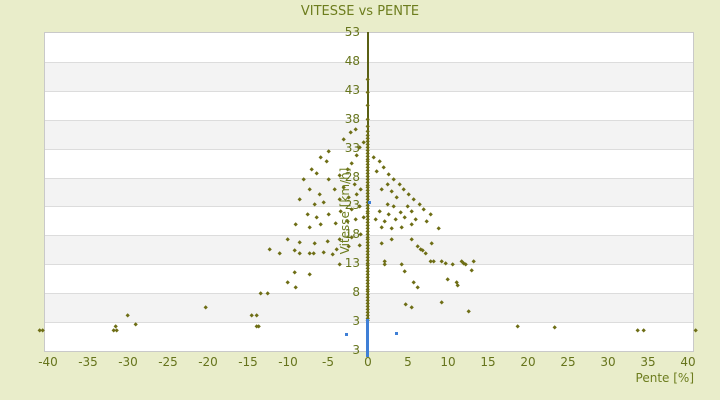  I want to click on x-tick-label: 5, so click(408, 362).